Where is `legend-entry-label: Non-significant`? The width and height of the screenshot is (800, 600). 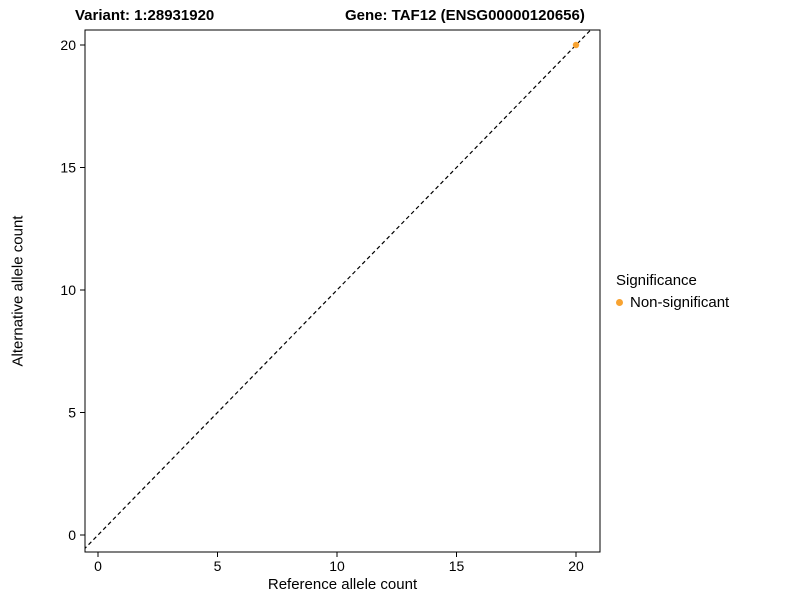
legend-entry-label: Non-significant is located at coordinates (680, 302).